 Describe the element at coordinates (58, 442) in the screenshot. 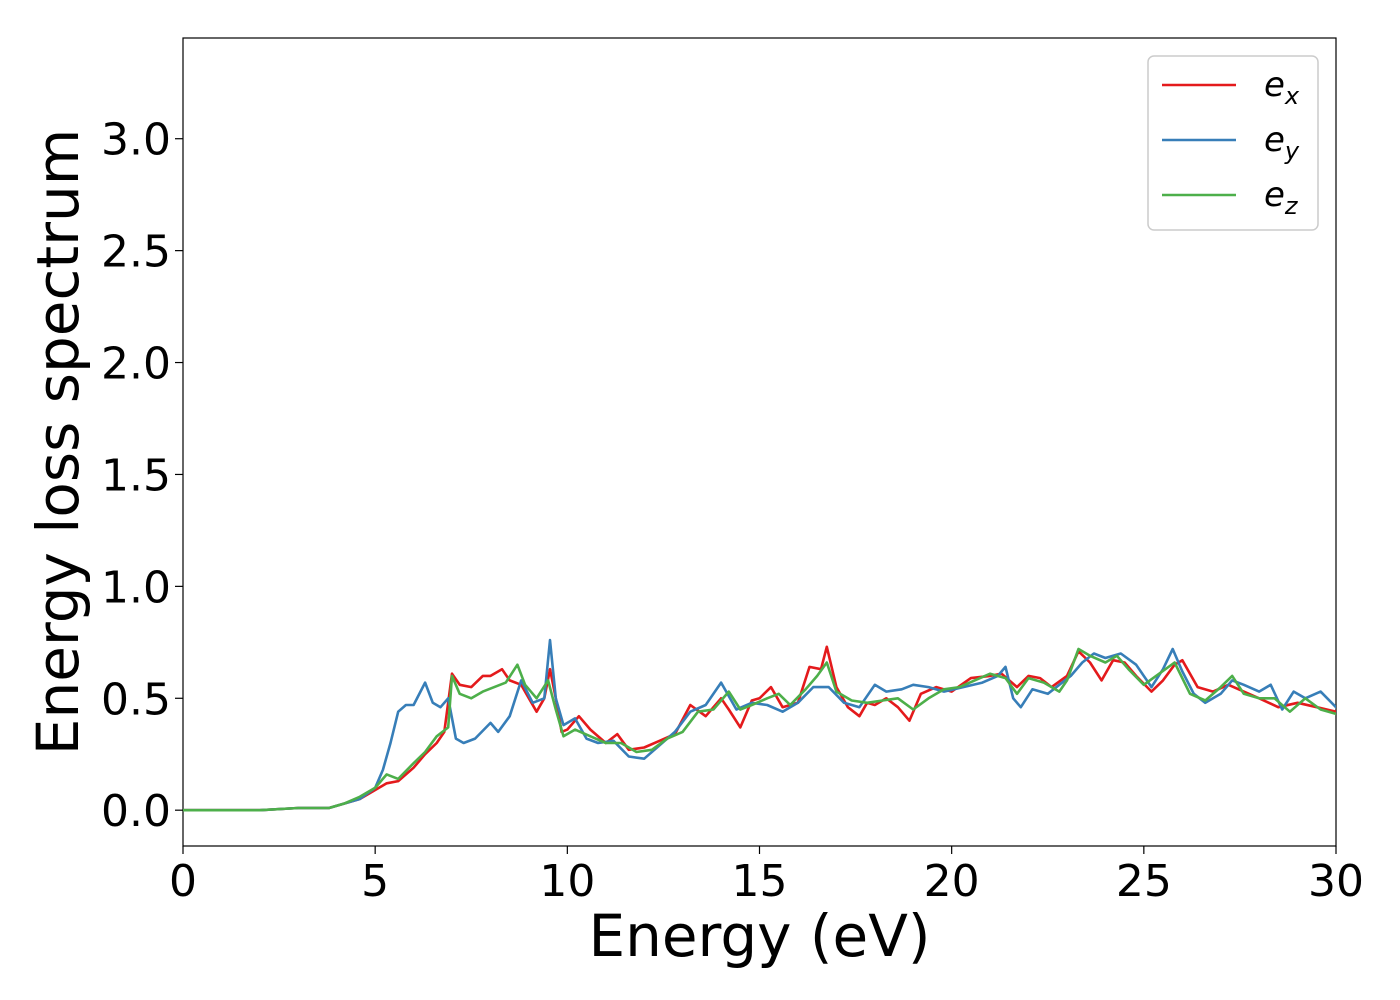

I see `y-axis-title: Energy loss spectrum` at that location.